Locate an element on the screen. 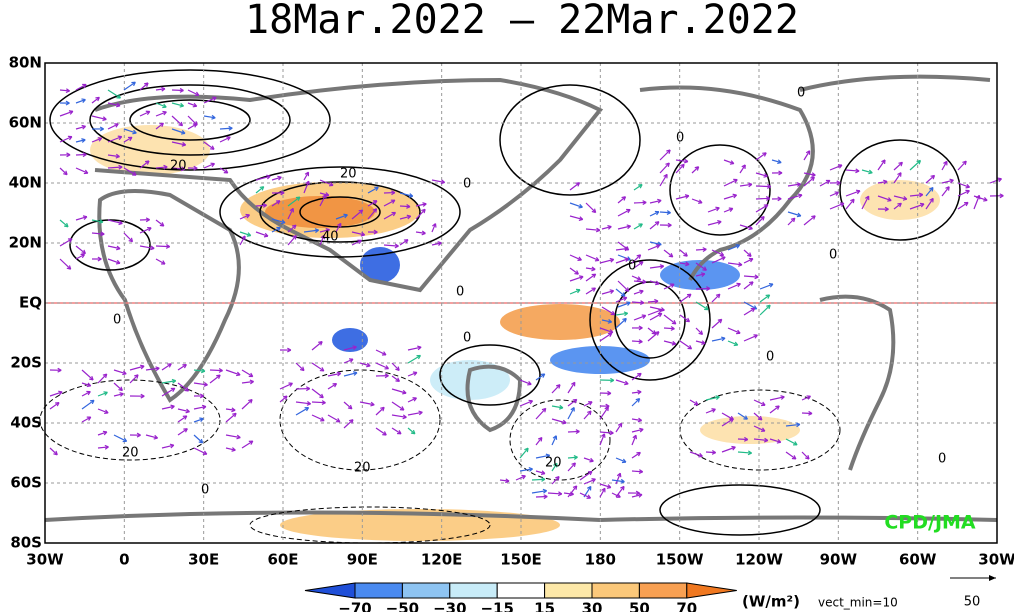 This screenshot has width=1014, height=616. colorbar-label: 15 is located at coordinates (544, 606).